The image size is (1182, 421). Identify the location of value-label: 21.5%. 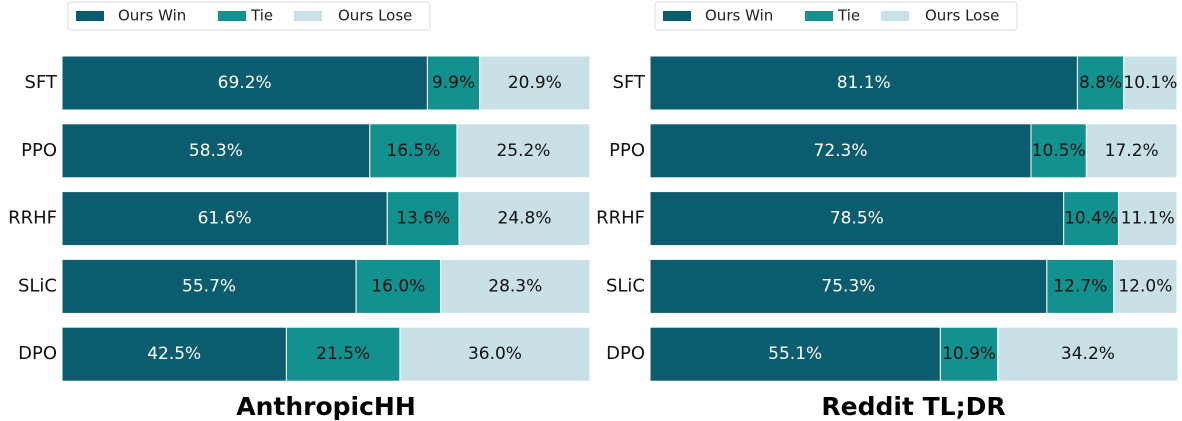
(343, 354).